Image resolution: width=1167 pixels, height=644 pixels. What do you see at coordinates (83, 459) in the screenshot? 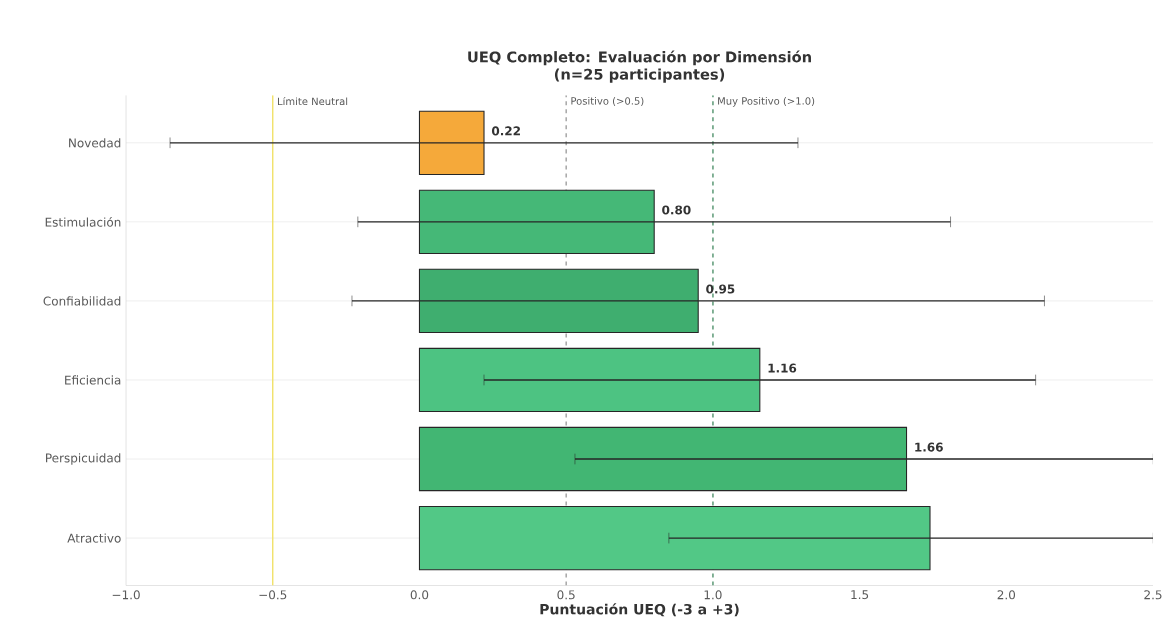
I see `y-tick-label: Perspicuidad` at bounding box center [83, 459].